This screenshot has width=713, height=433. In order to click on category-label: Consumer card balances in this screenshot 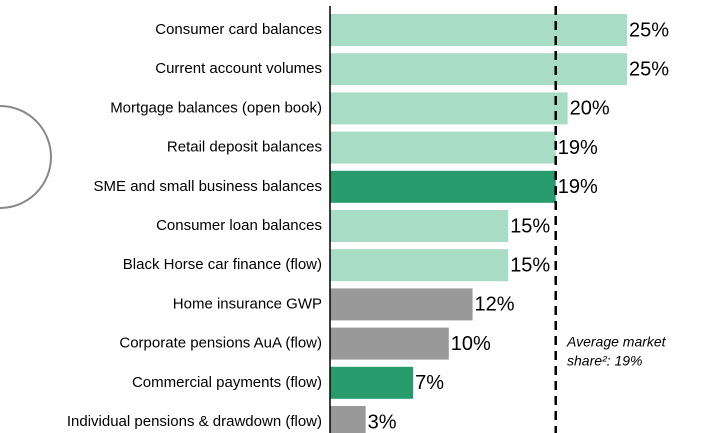, I will do `click(238, 29)`.